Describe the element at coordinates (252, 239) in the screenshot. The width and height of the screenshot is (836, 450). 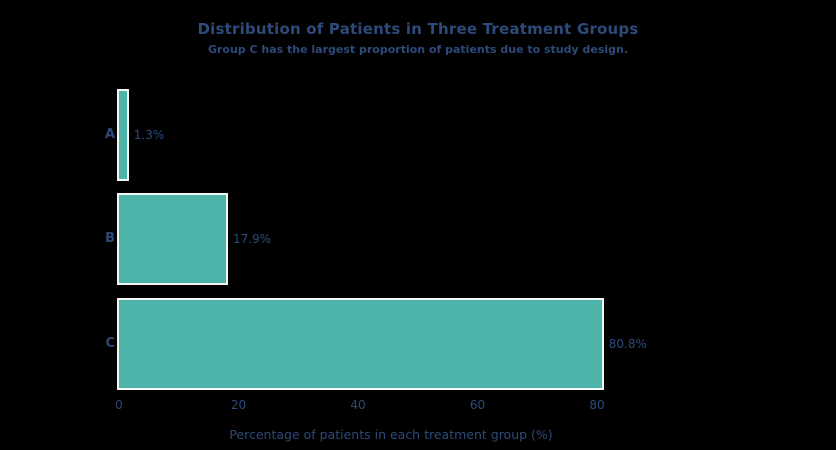
I see `bar-value-label: 17.9%` at that location.